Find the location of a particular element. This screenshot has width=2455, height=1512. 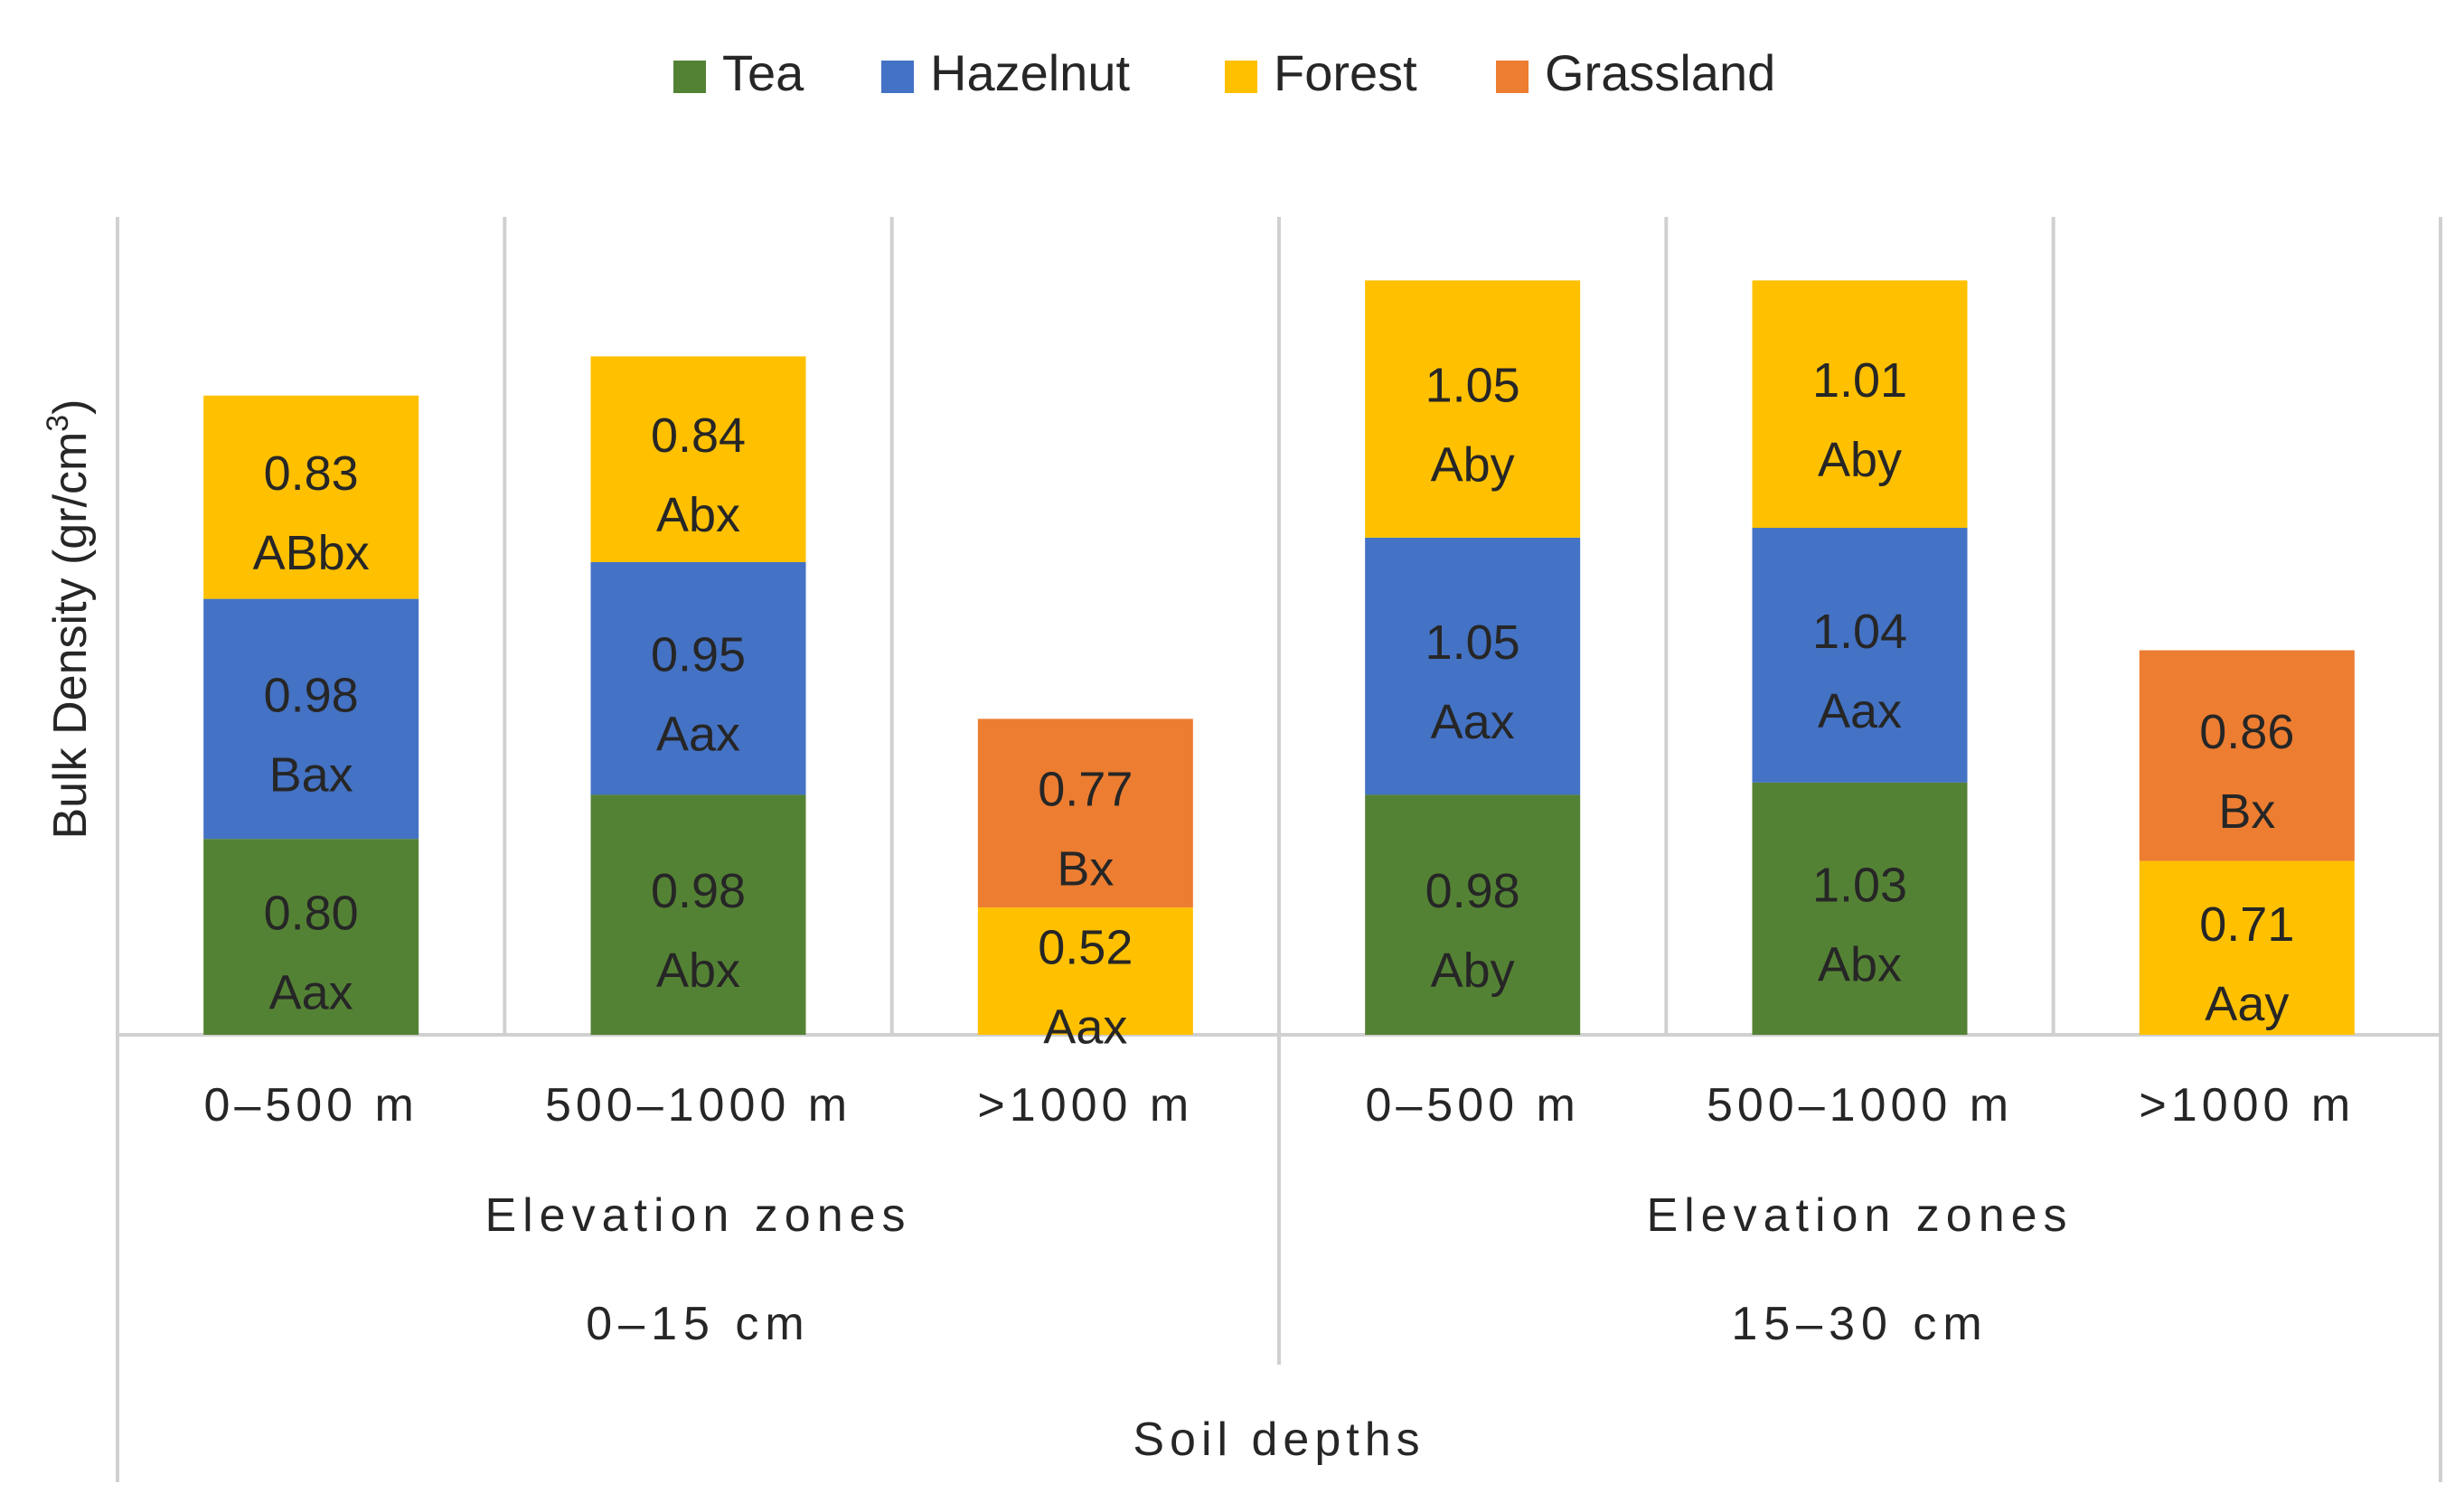

legend-item-hazelnut: Hazelnut is located at coordinates (1006, 72).